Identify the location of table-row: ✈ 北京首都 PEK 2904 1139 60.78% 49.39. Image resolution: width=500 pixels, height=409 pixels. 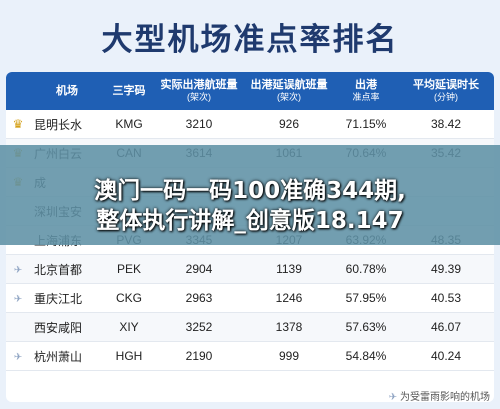
(250, 269).